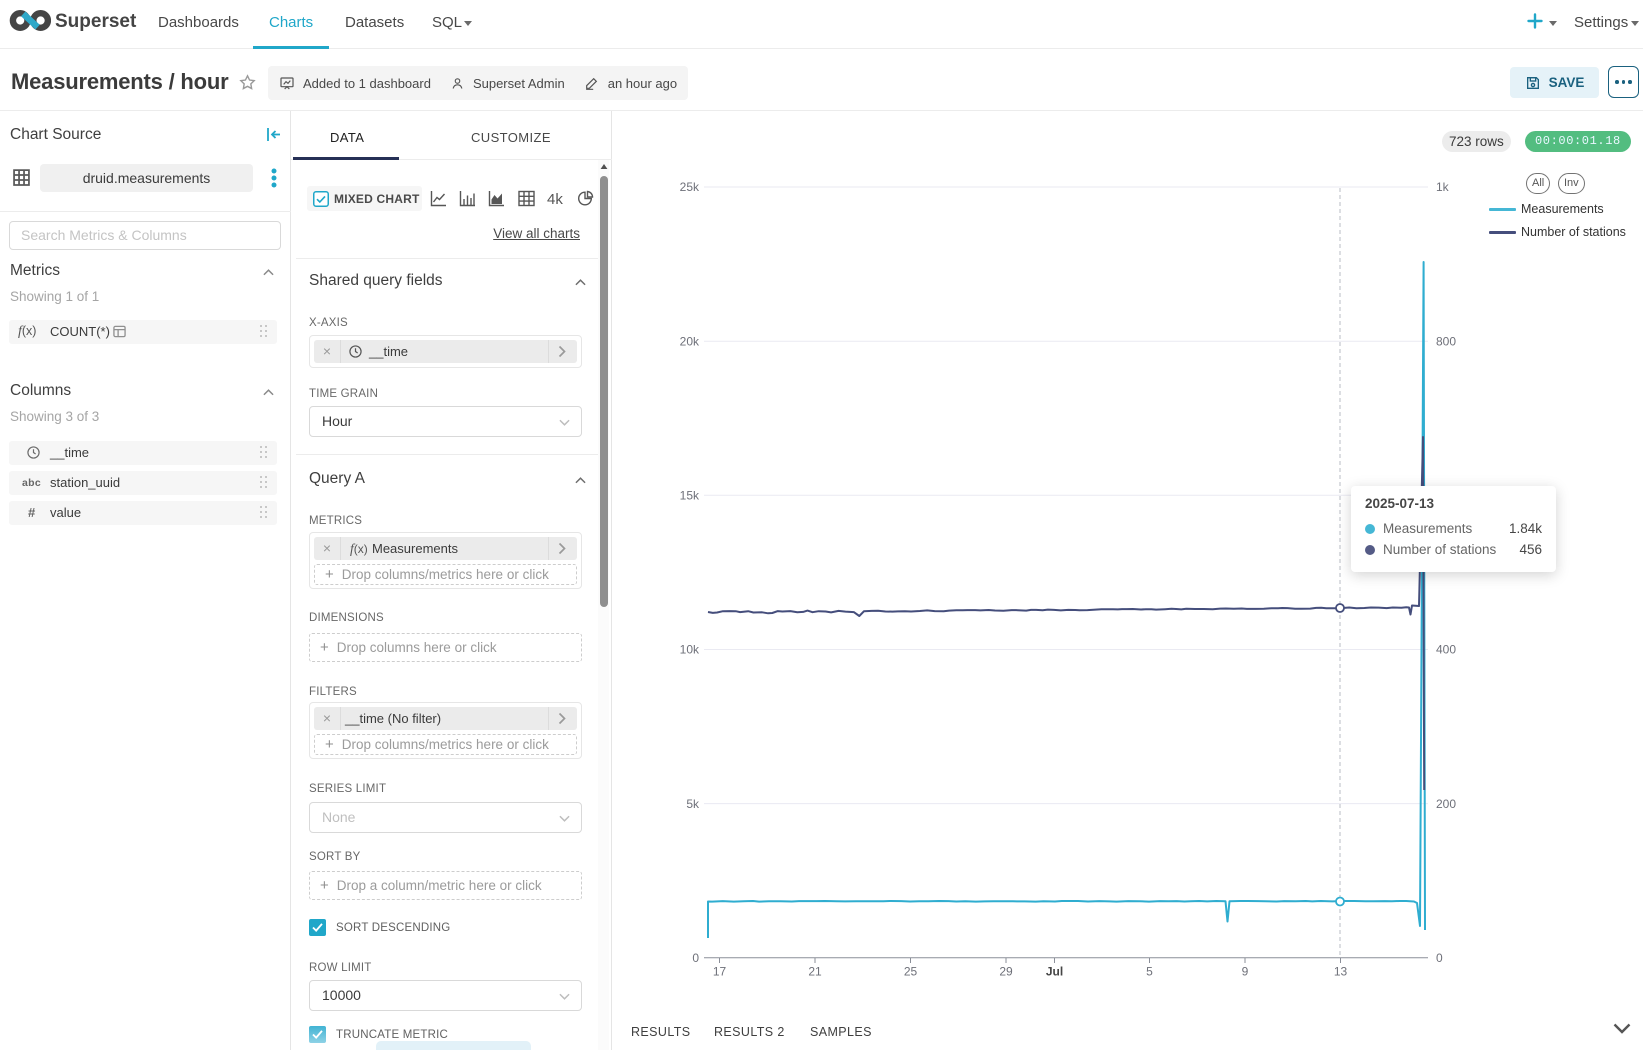 The width and height of the screenshot is (1643, 1050). I want to click on svg-text: 1k, so click(1443, 187).